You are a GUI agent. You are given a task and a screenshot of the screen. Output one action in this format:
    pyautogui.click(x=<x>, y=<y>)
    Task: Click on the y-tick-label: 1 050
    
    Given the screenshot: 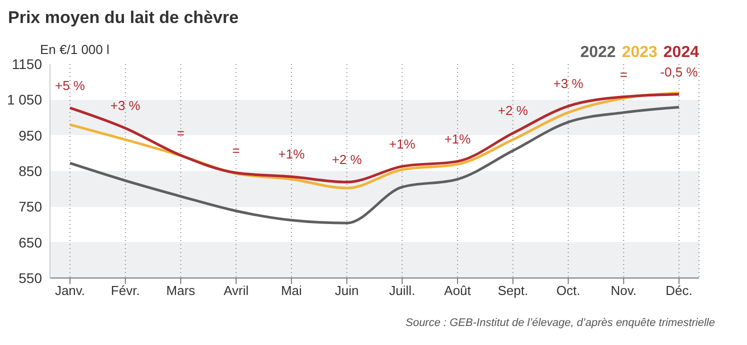 What is the action you would take?
    pyautogui.click(x=24, y=100)
    